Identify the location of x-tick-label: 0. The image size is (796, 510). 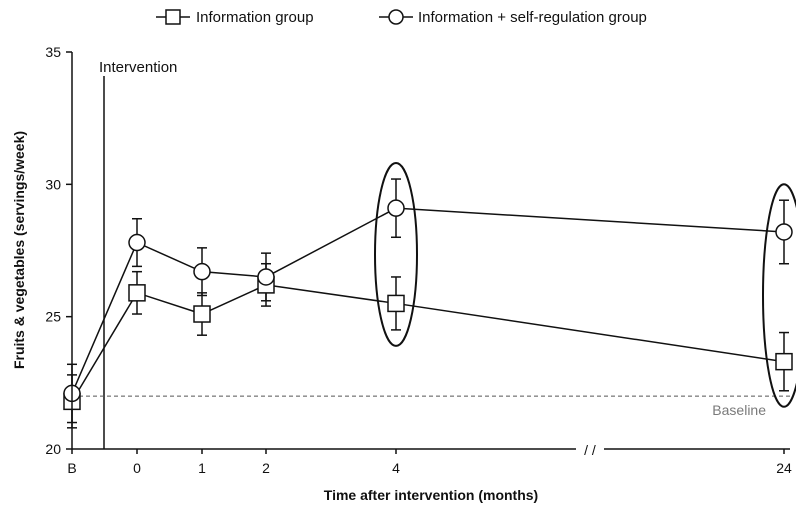
(137, 468).